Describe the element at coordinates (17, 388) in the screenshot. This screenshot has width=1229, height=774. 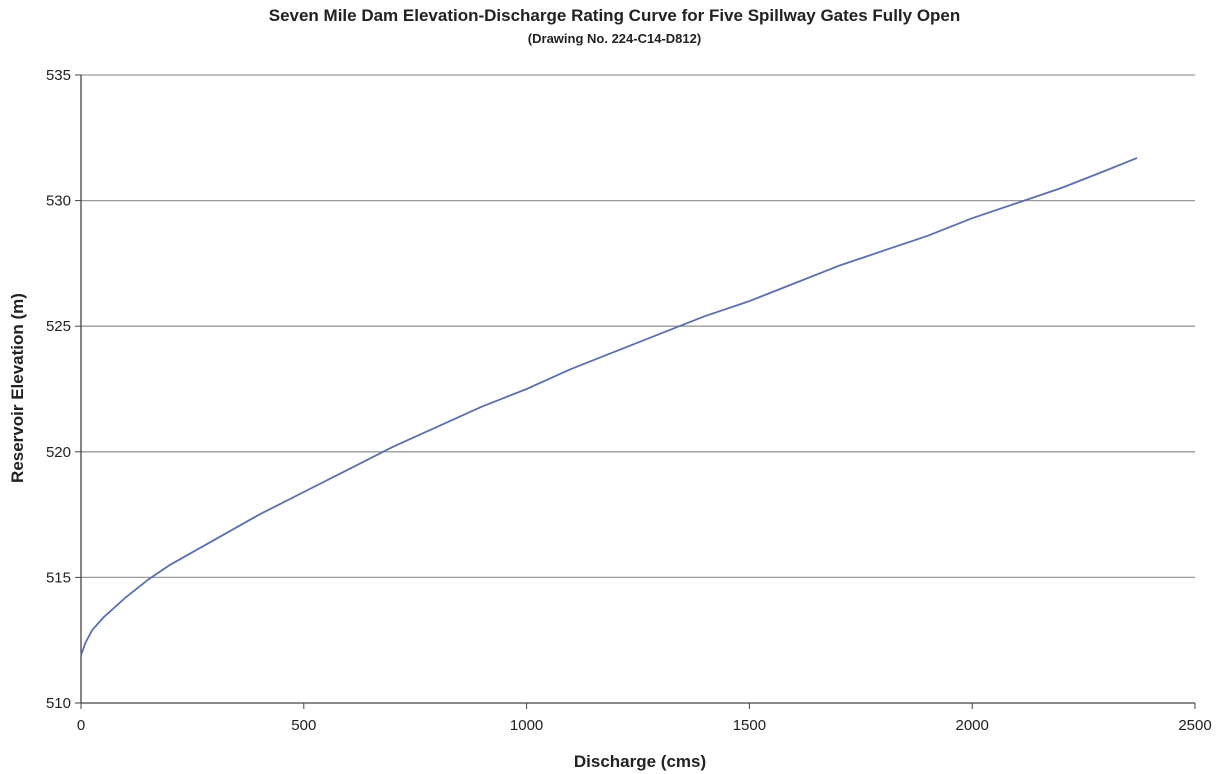
I see `y-axis-title: Reservoir Elevation (m)` at that location.